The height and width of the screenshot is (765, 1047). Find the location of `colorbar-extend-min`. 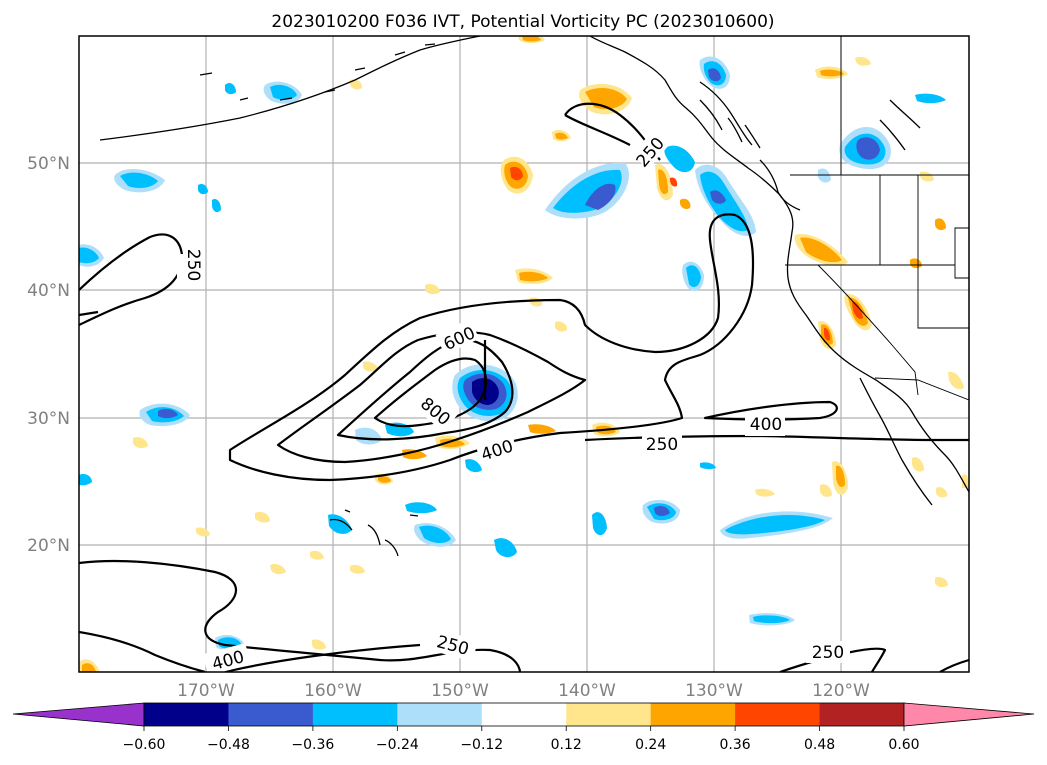

colorbar-extend-min is located at coordinates (78, 714).